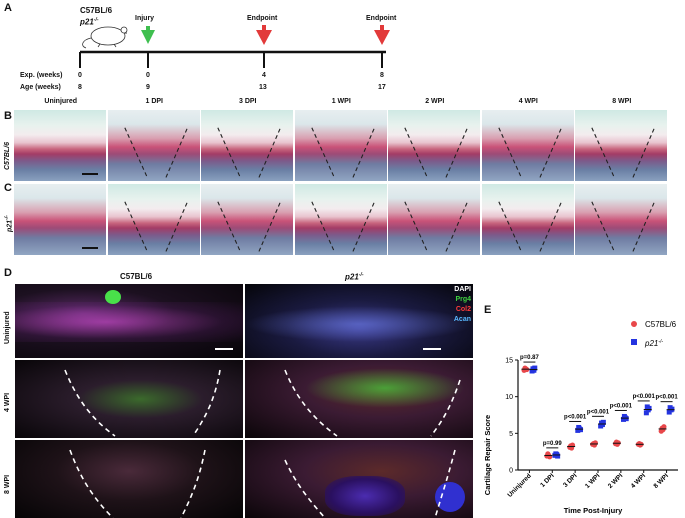  What do you see at coordinates (40, 87) in the screenshot?
I see `age-row-label: Age (weeks)` at bounding box center [40, 87].